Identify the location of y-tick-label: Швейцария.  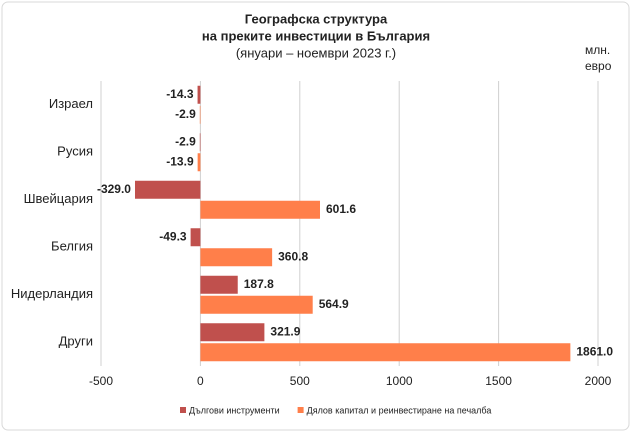
(58, 198).